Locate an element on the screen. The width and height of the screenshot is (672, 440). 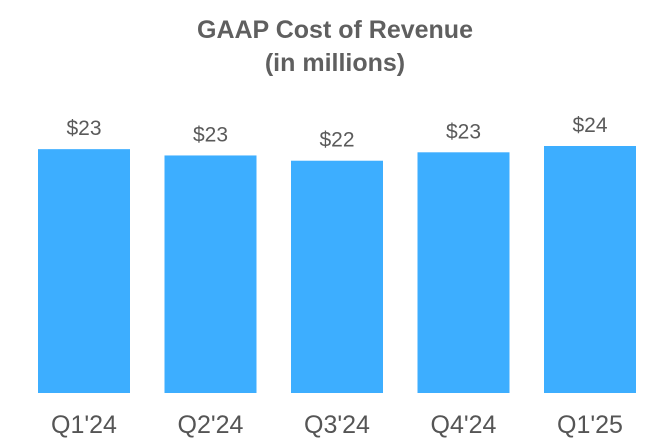
data-label-Q2'24: $23 is located at coordinates (210, 134).